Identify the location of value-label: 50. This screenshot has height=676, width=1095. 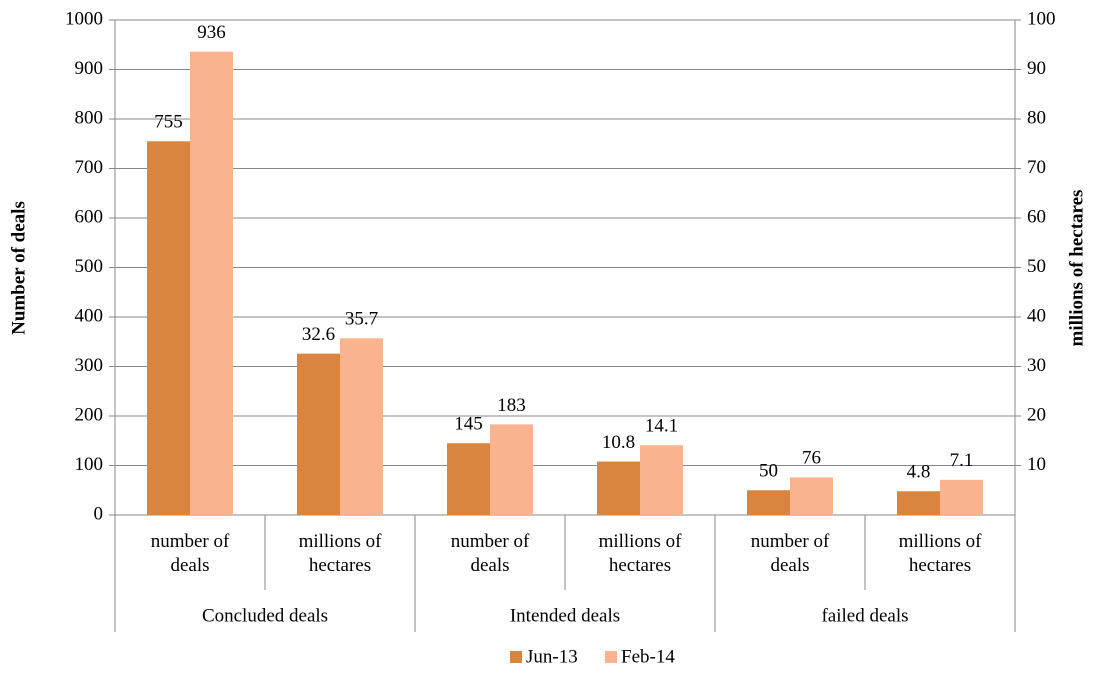
(768, 471).